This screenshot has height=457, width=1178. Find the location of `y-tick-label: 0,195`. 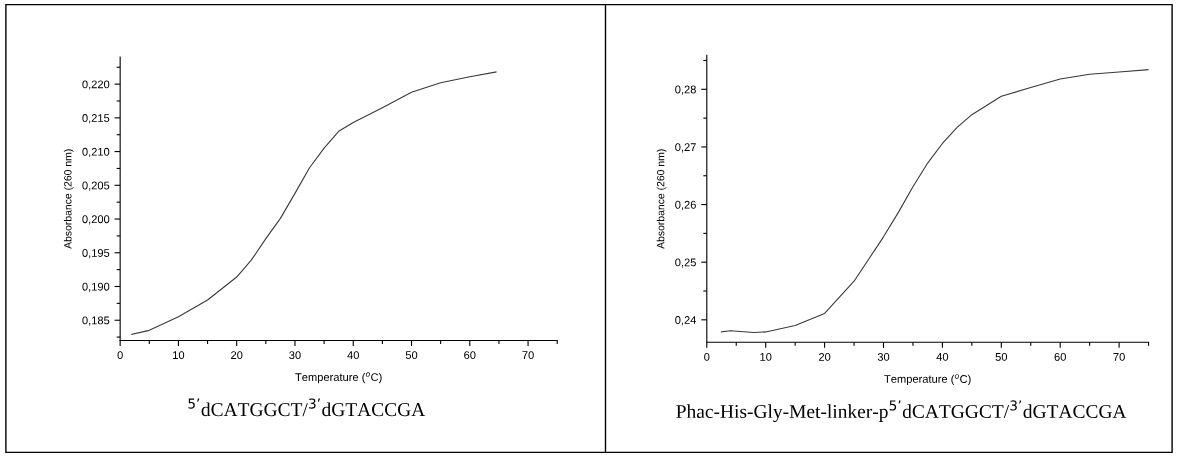

y-tick-label: 0,195 is located at coordinates (96, 254).